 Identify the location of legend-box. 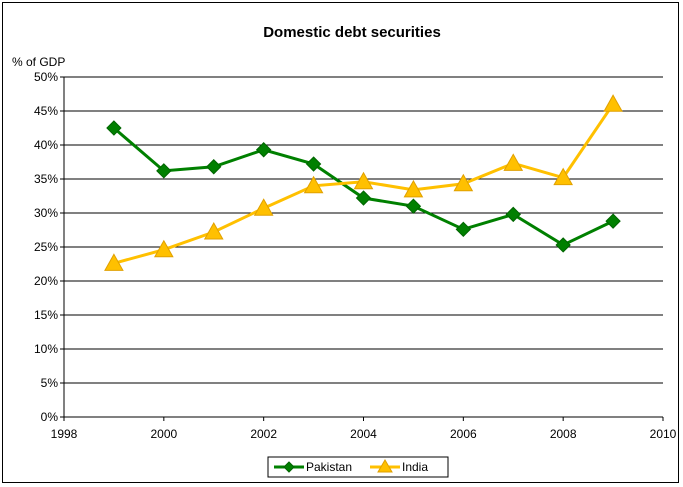
(358, 467).